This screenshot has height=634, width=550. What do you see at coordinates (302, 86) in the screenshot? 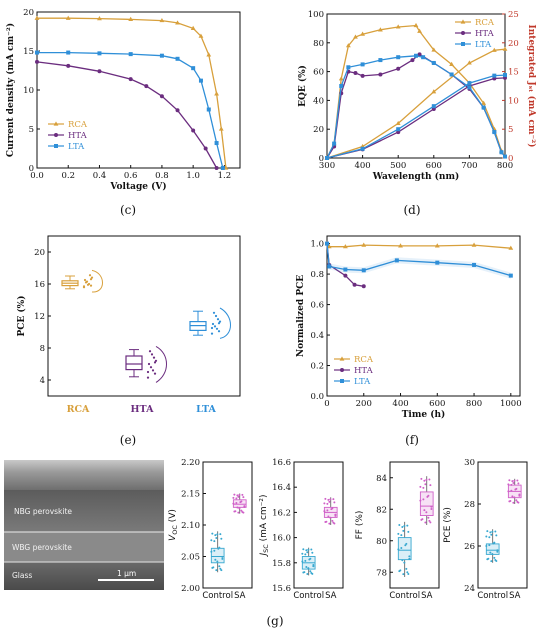
I see `y-axis-label-d: EQE (%)` at bounding box center [302, 86].